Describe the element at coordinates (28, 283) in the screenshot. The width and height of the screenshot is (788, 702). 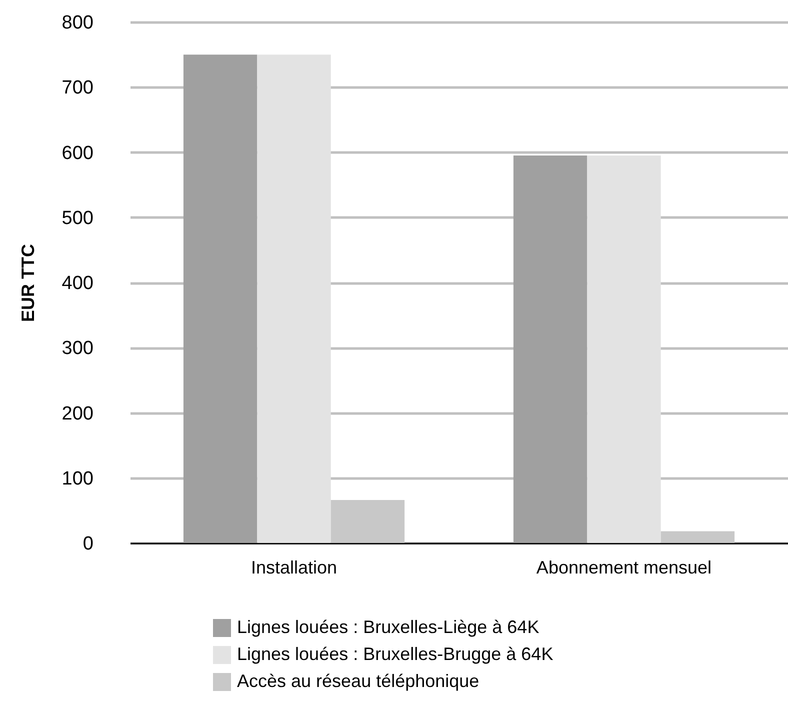
I see `y-axis-title: EUR TTC` at that location.